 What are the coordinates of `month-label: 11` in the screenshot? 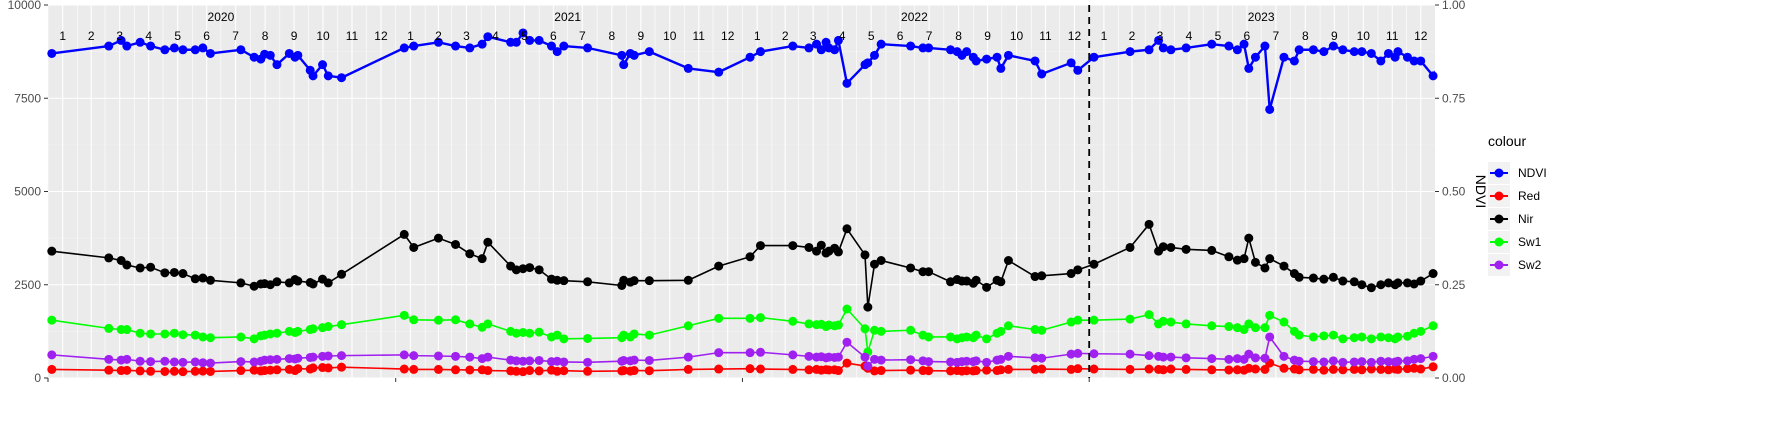 It's located at (1045, 36).